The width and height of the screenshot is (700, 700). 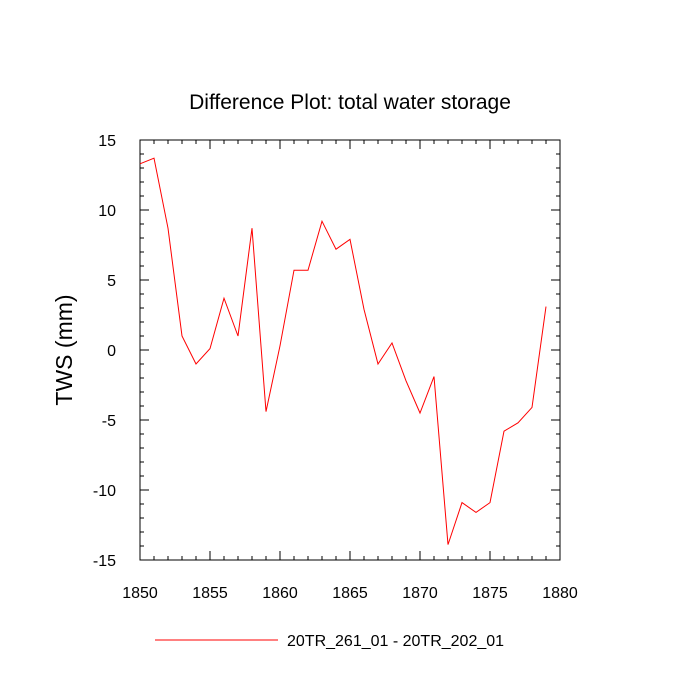 What do you see at coordinates (280, 593) in the screenshot?
I see `x-tick-label: 1860` at bounding box center [280, 593].